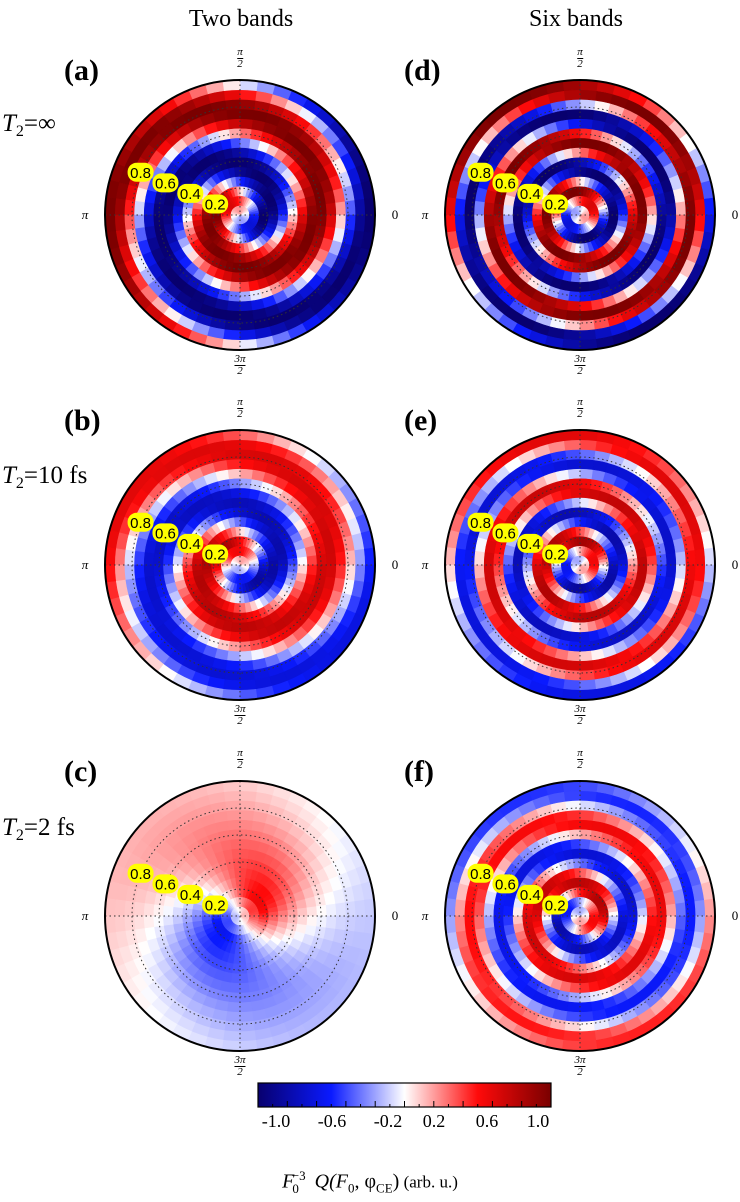 Image resolution: width=740 pixels, height=1202 pixels. Describe the element at coordinates (421, 420) in the screenshot. I see `panel-letter-e: (e)` at that location.